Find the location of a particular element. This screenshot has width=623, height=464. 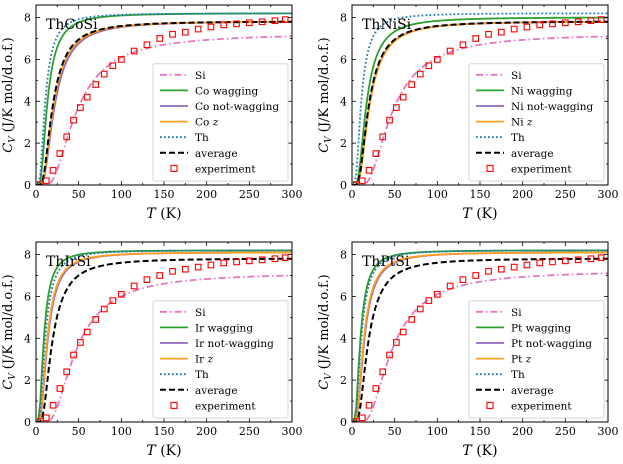

legend-label: Co not-wagging is located at coordinates (237, 107).